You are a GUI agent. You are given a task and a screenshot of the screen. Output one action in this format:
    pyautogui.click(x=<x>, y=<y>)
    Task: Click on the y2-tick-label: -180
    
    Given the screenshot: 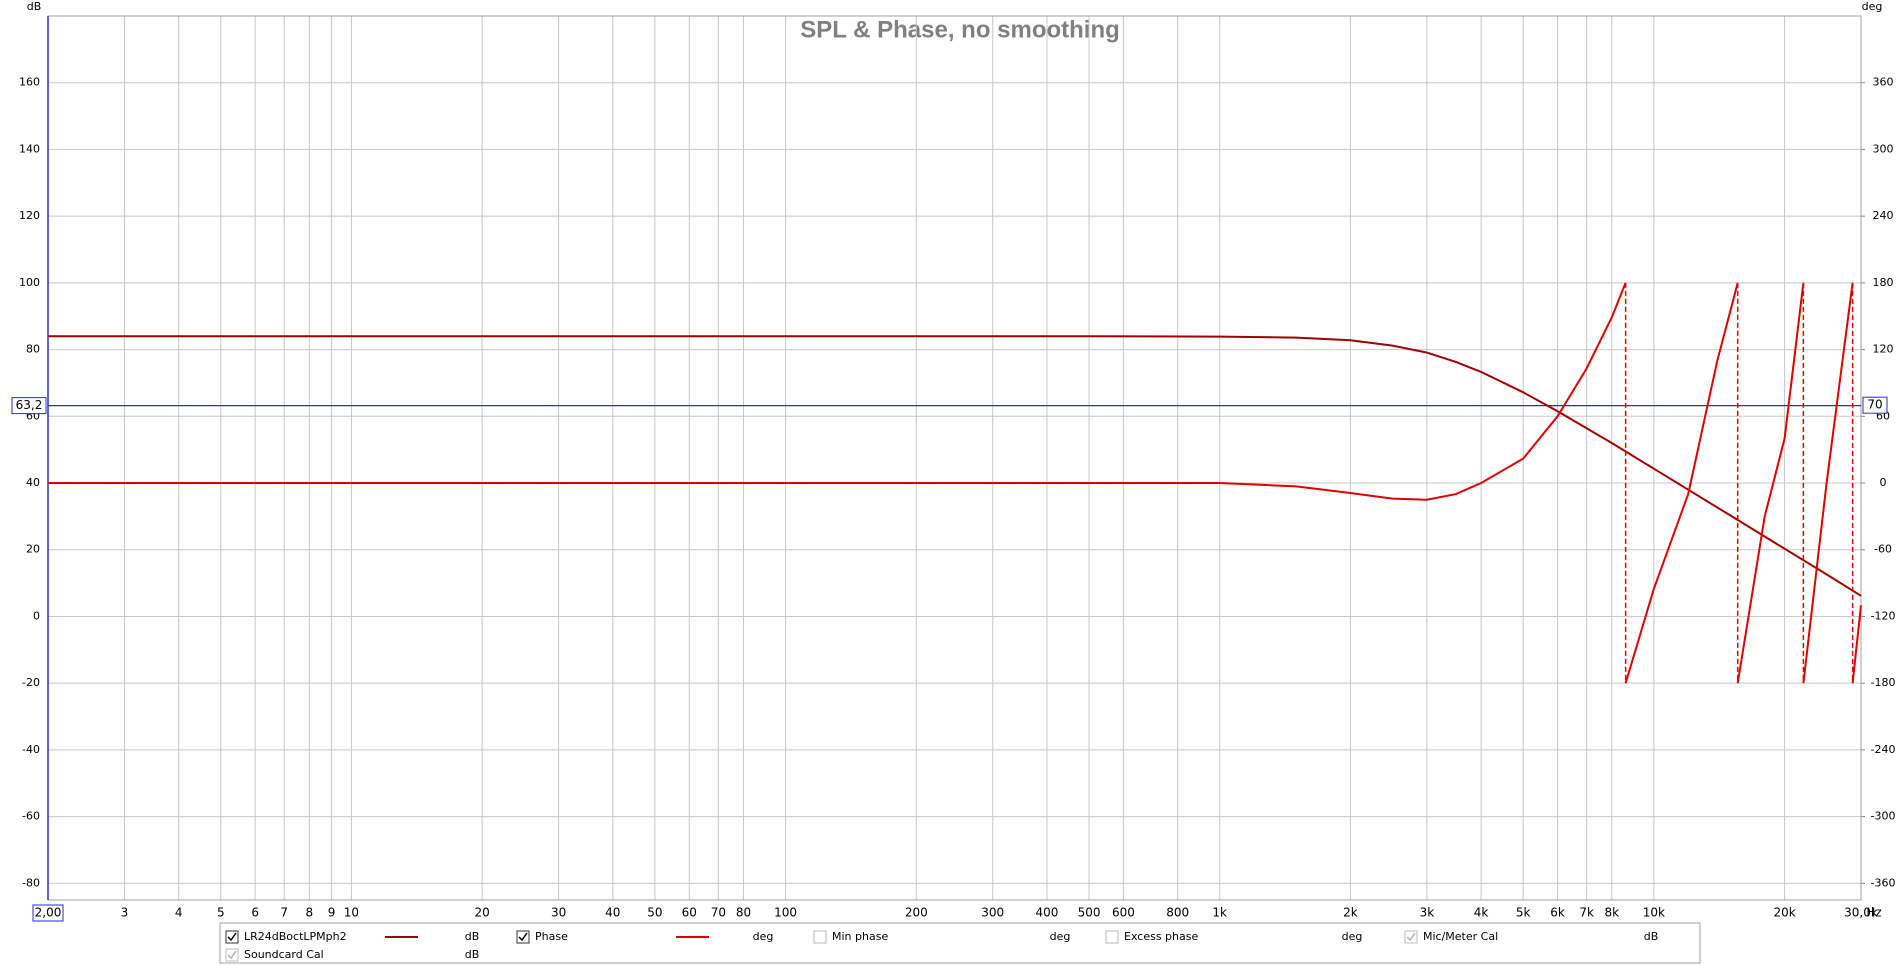 What is the action you would take?
    pyautogui.click(x=1883, y=682)
    